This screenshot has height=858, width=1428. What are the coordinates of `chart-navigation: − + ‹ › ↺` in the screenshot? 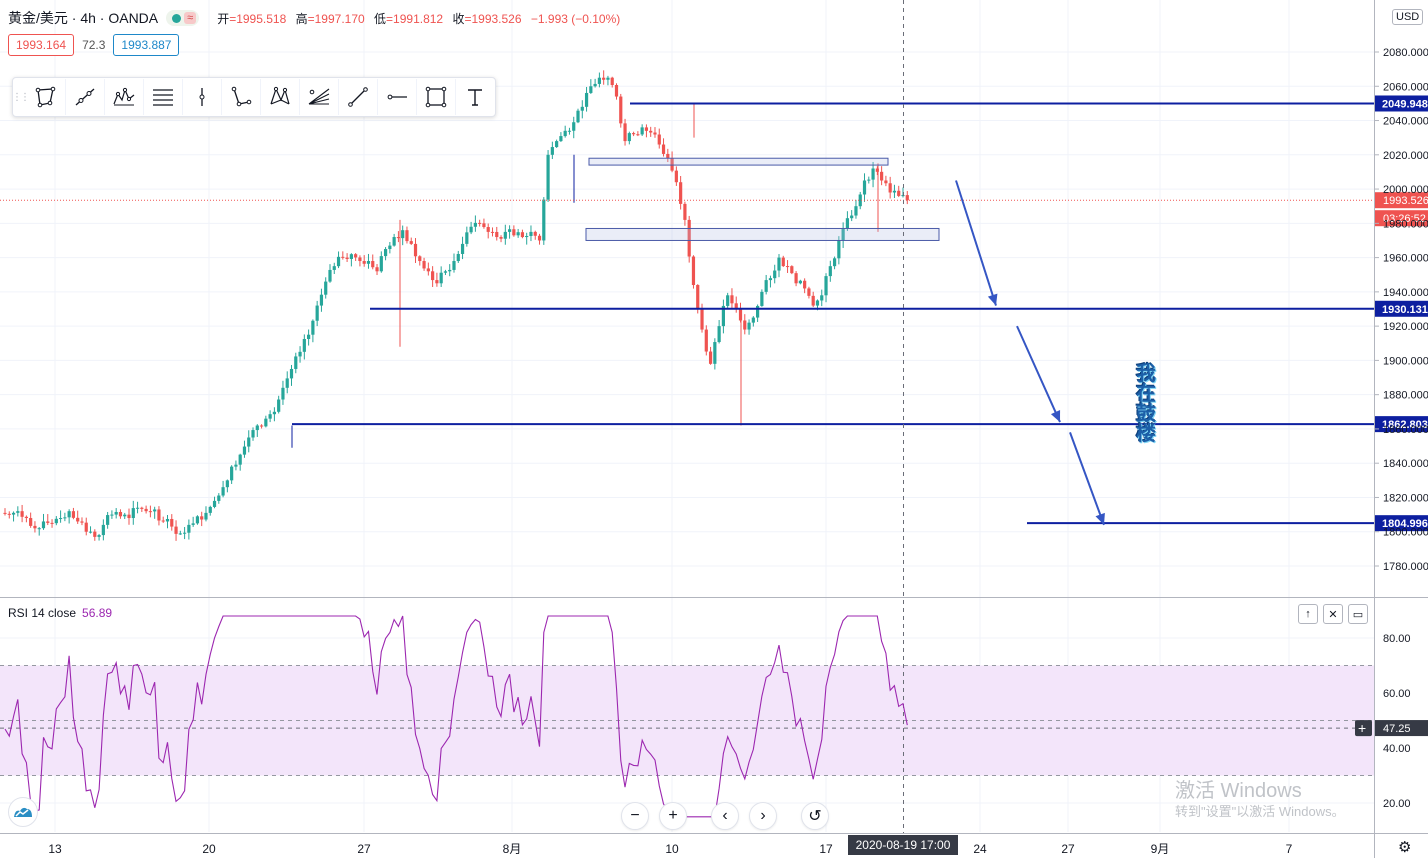 It's located at (730, 816).